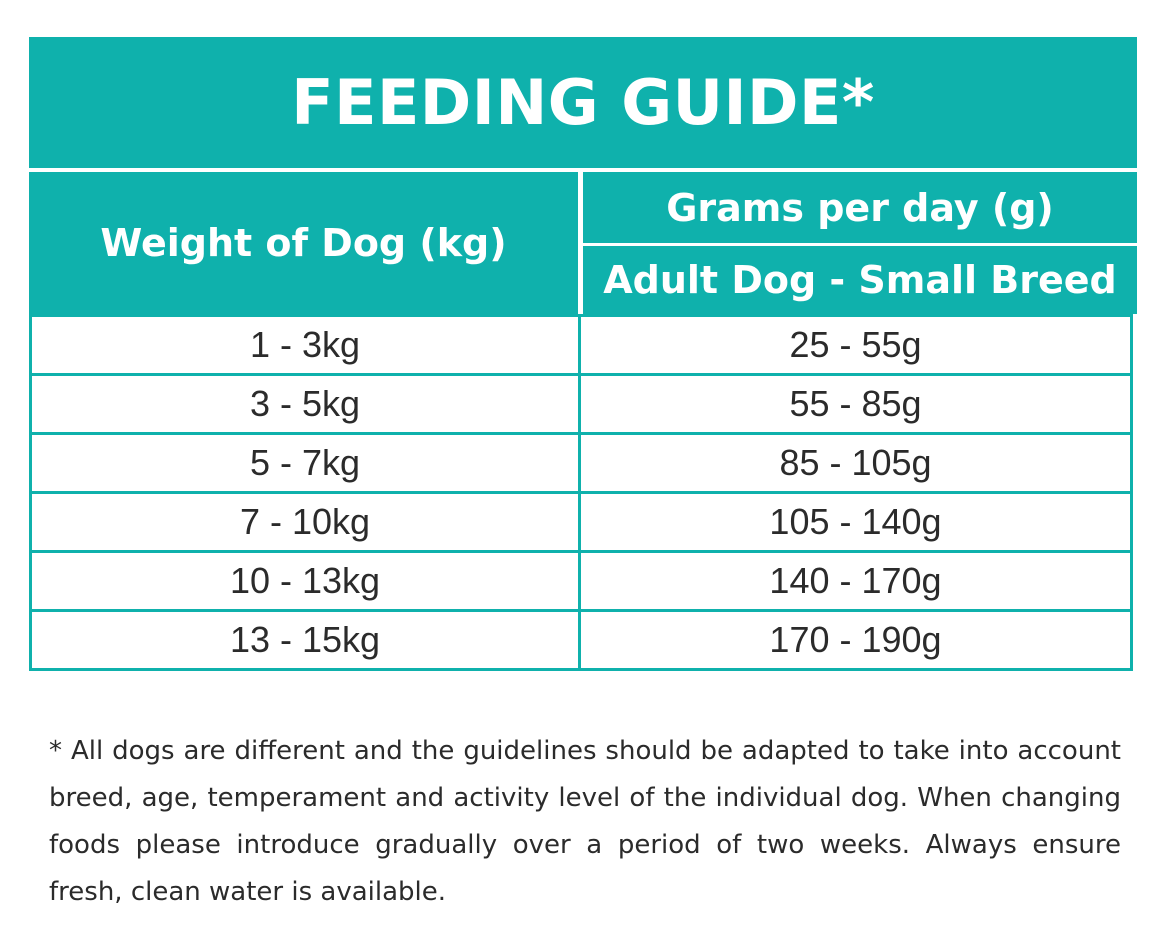 Image resolution: width=1176 pixels, height=948 pixels. I want to click on table-row: 1 - 3kg 25 - 55g, so click(581, 345).